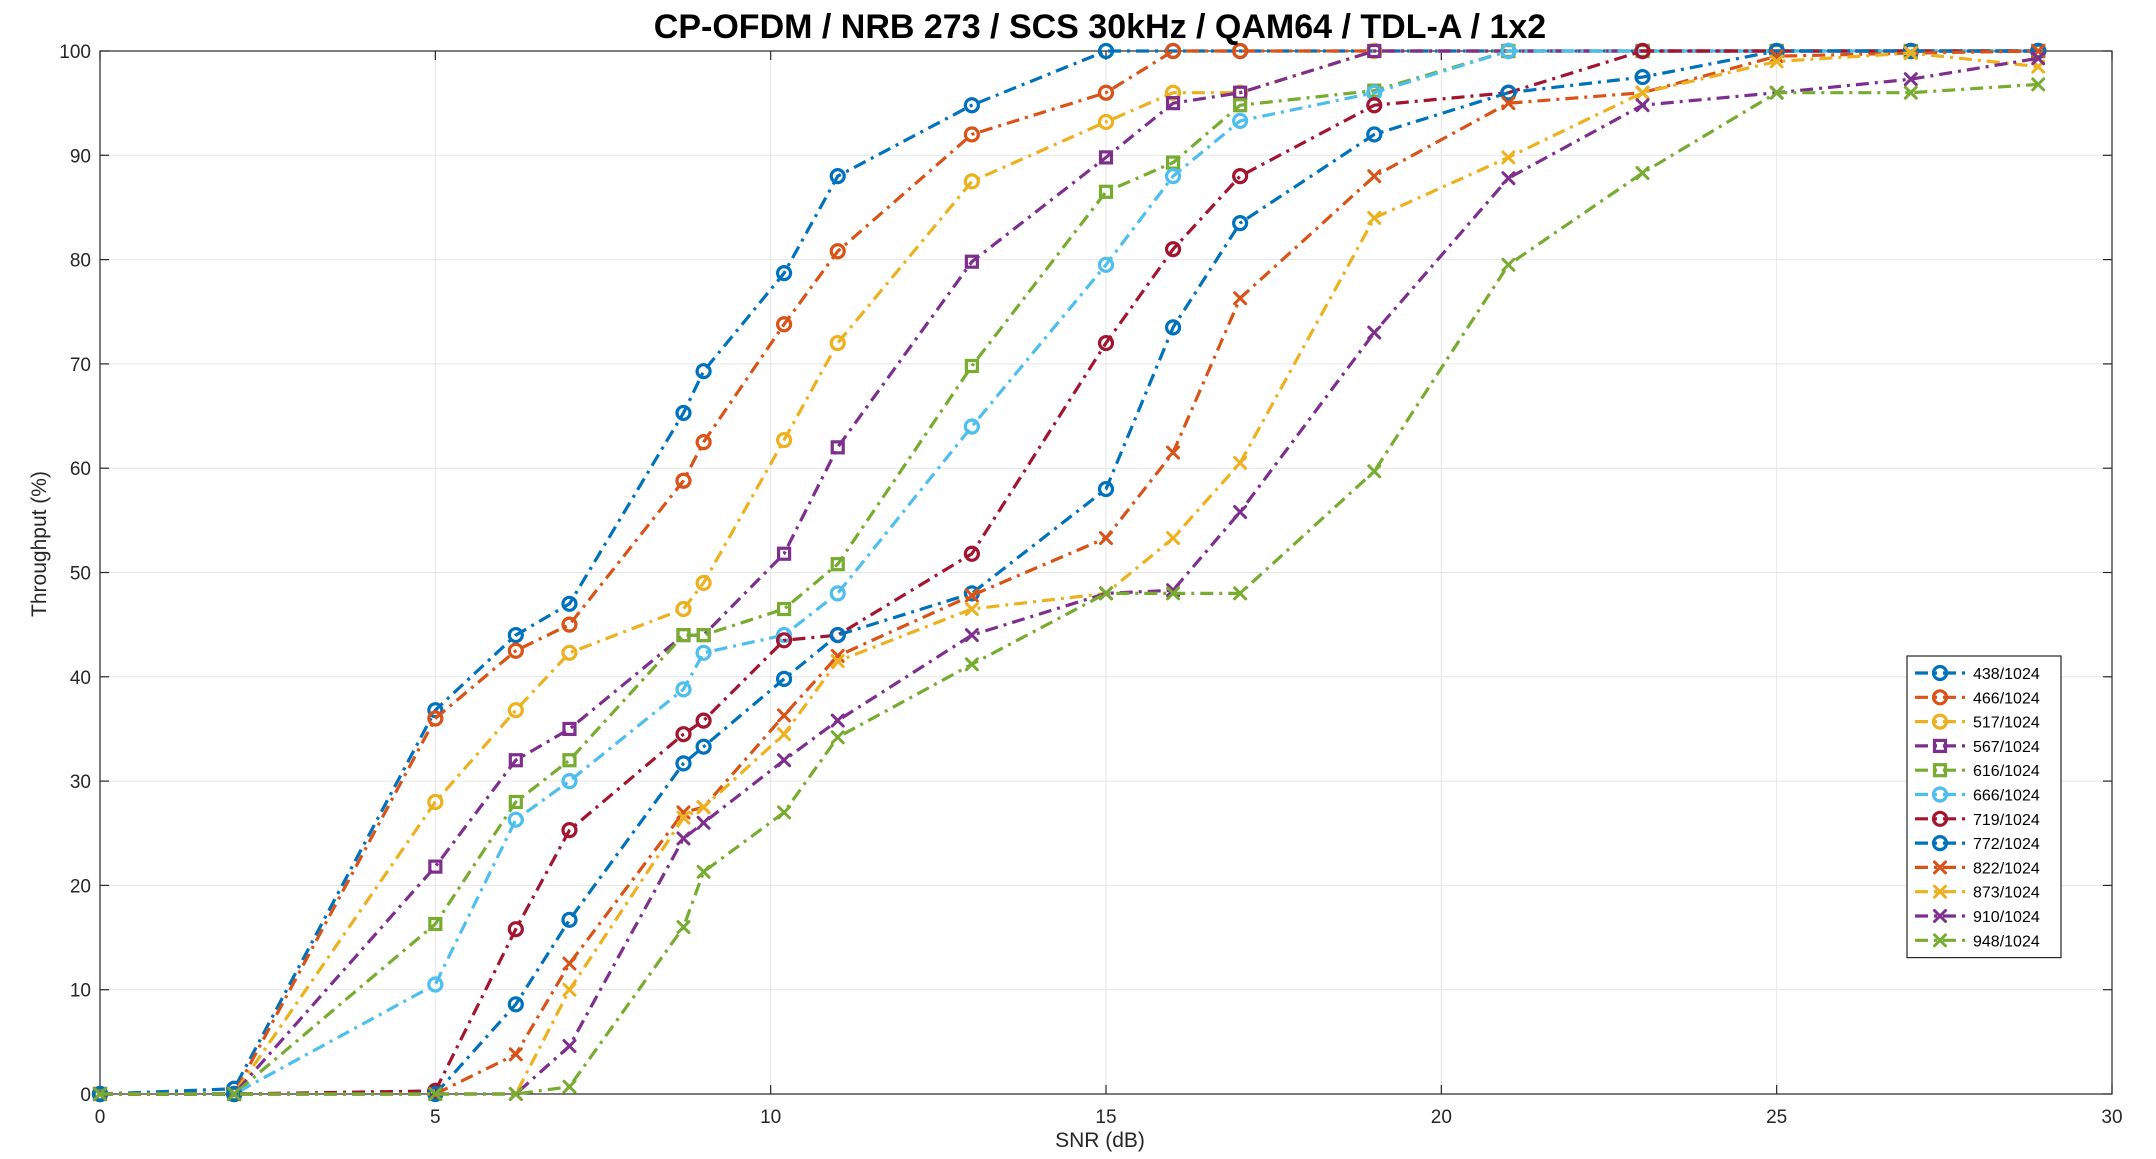 The width and height of the screenshot is (2156, 1159). Describe the element at coordinates (2006, 820) in the screenshot. I see `legend-label: 719/1024` at that location.